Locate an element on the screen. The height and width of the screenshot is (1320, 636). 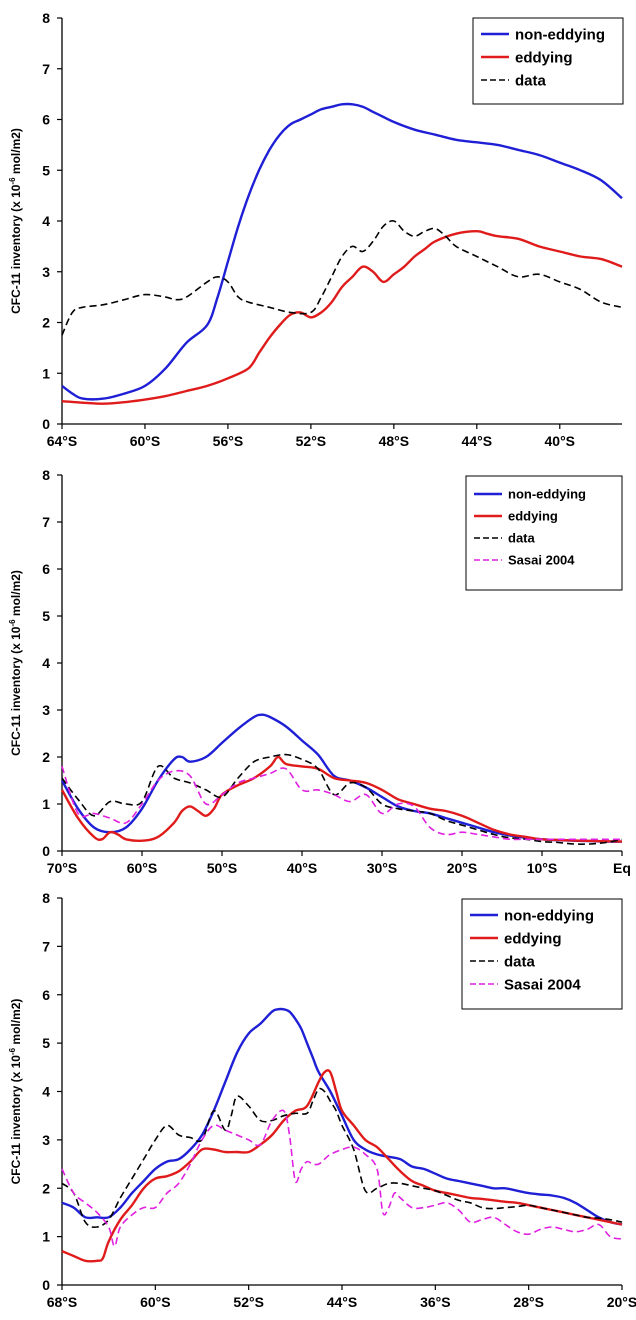
x-tick-label: Eq is located at coordinates (622, 868).